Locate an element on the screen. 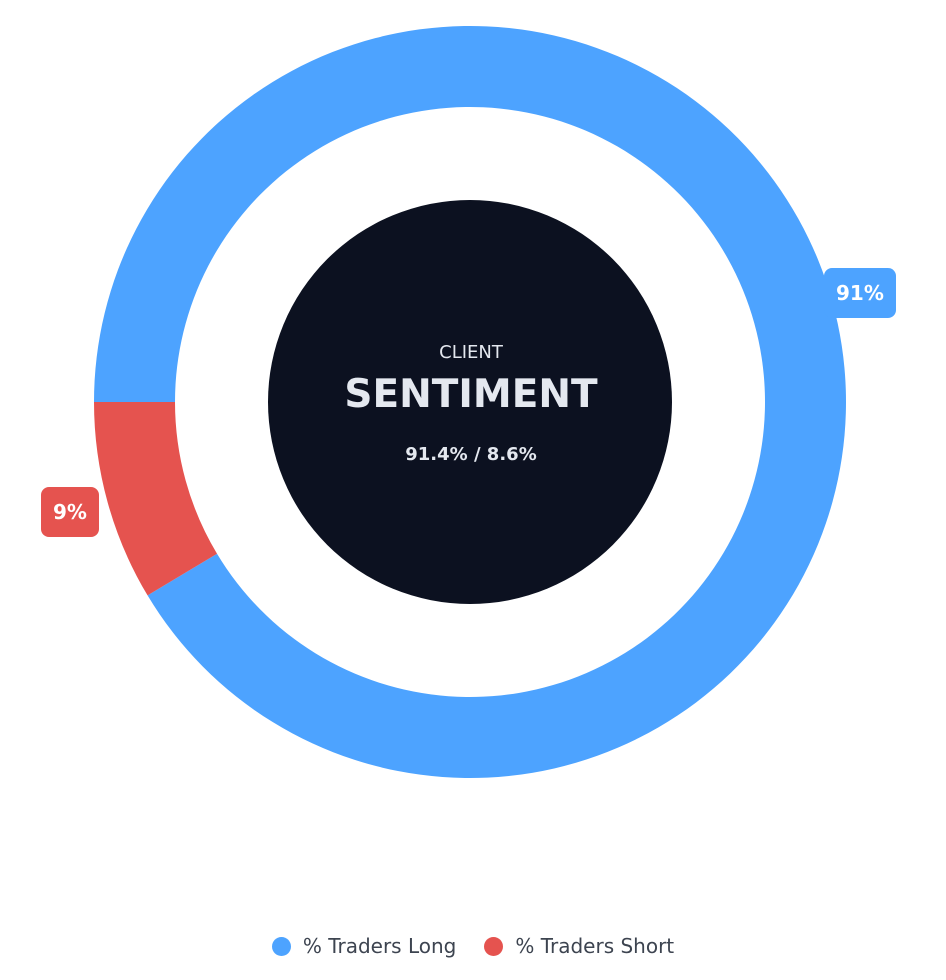  legend-label-long: % Traders Long is located at coordinates (379, 946).